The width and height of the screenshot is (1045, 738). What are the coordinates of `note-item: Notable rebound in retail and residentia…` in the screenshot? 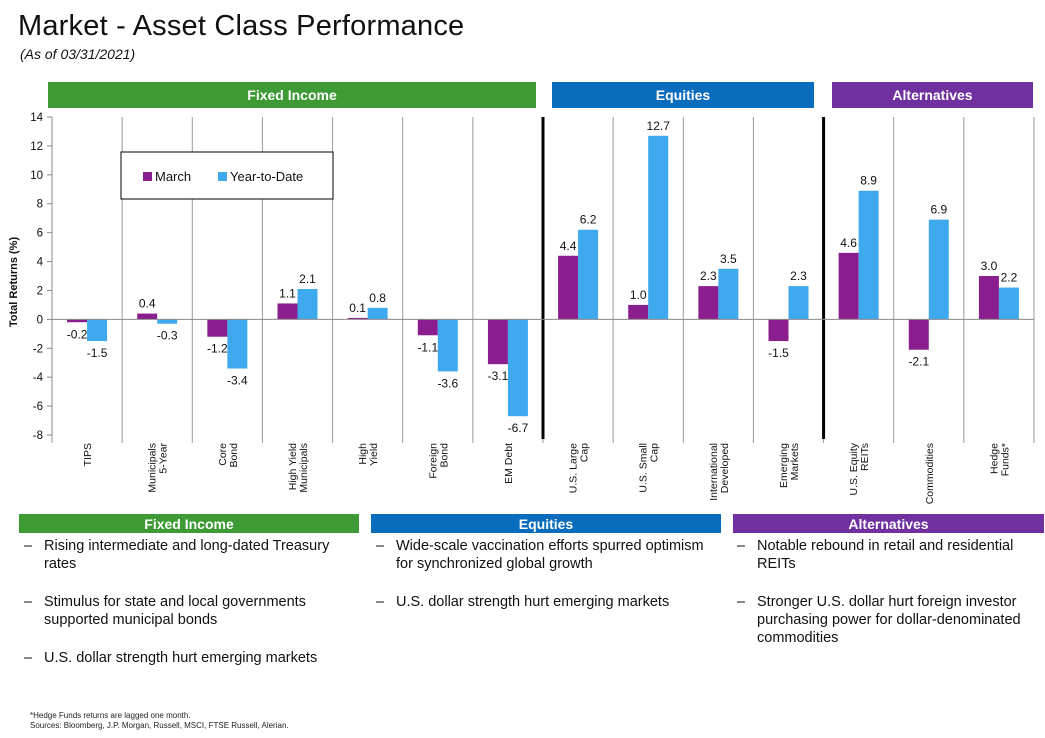 It's located at (883, 555).